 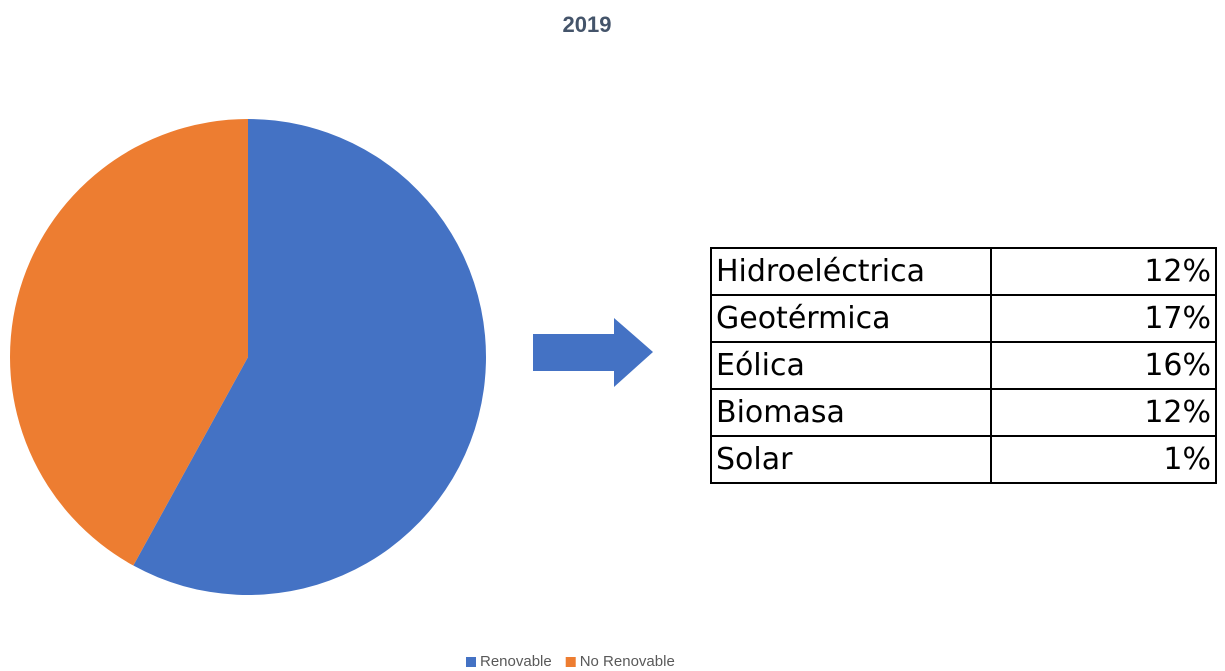 I want to click on table-label: Hidroeléctrica, so click(x=851, y=271).